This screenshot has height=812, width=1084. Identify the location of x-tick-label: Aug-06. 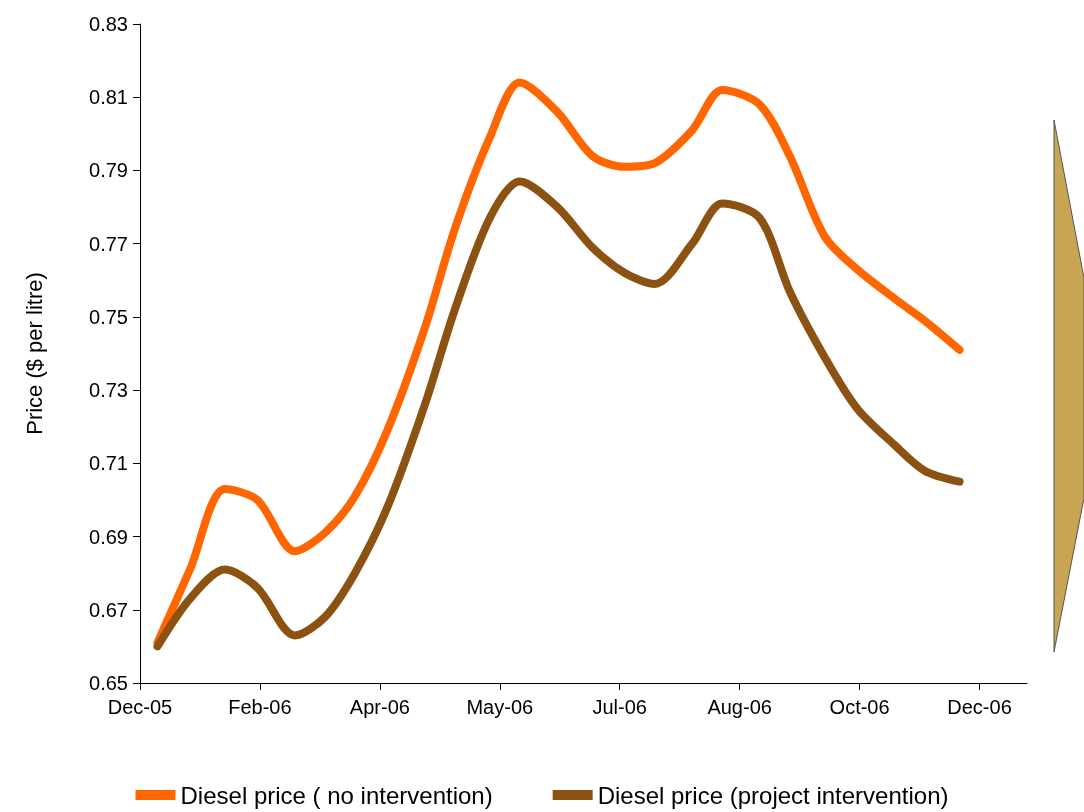
(739, 707).